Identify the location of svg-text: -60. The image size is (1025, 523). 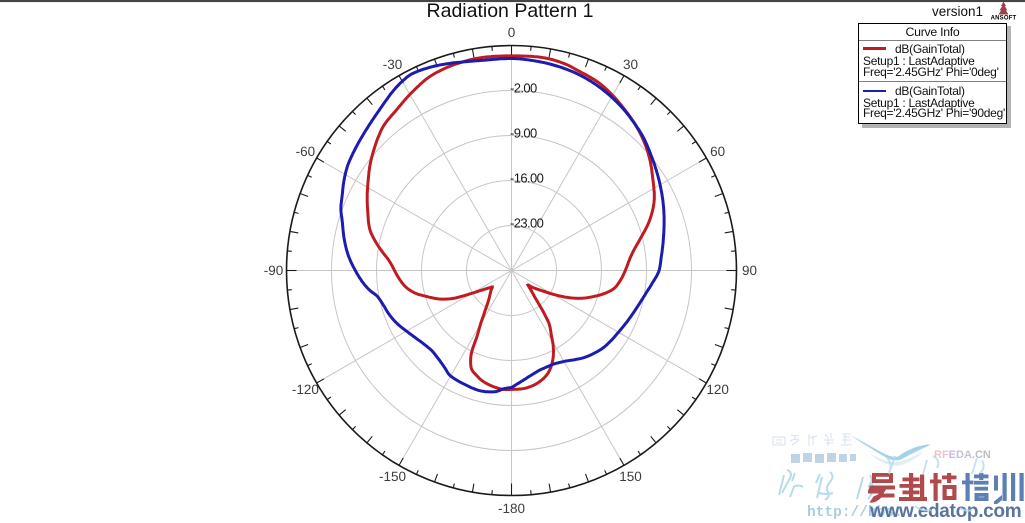
(306, 151).